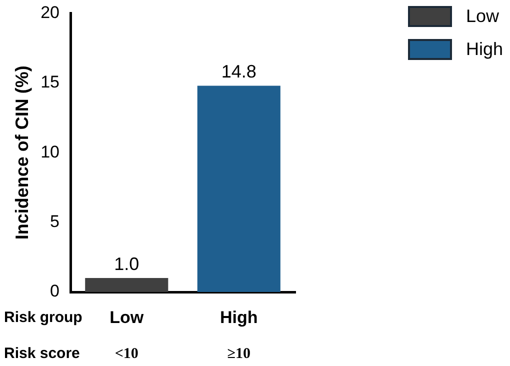  What do you see at coordinates (43, 317) in the screenshot?
I see `text: Risk group` at bounding box center [43, 317].